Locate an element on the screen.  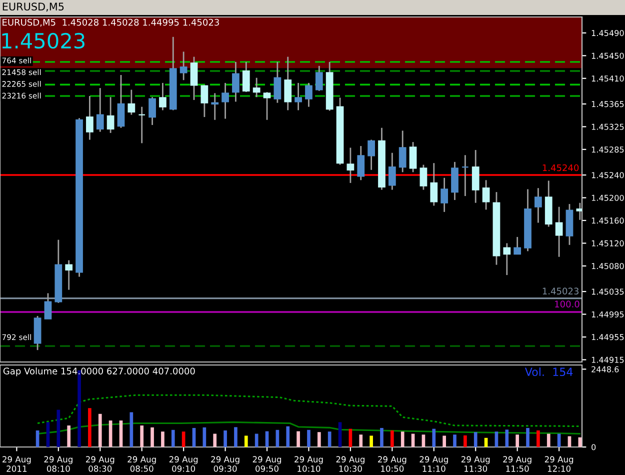
y-tick-label: 1.44955 is located at coordinates (608, 337).